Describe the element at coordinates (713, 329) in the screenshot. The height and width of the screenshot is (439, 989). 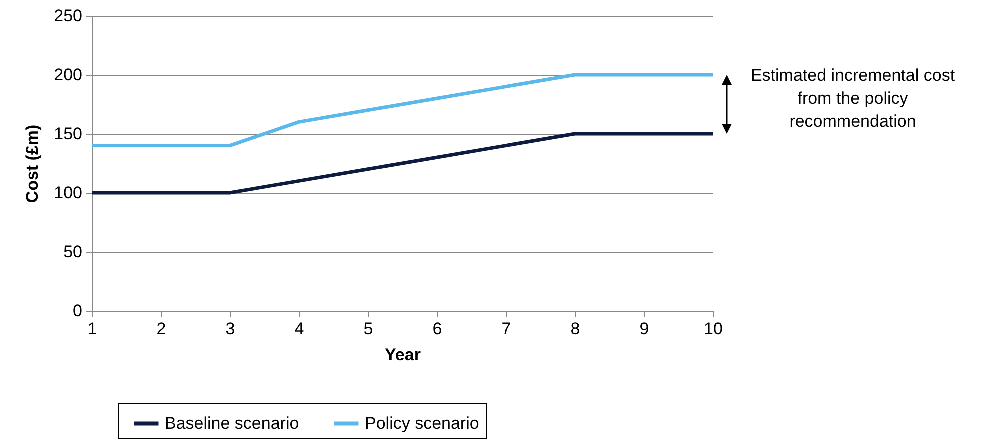
I see `x-tick-label: 10` at that location.